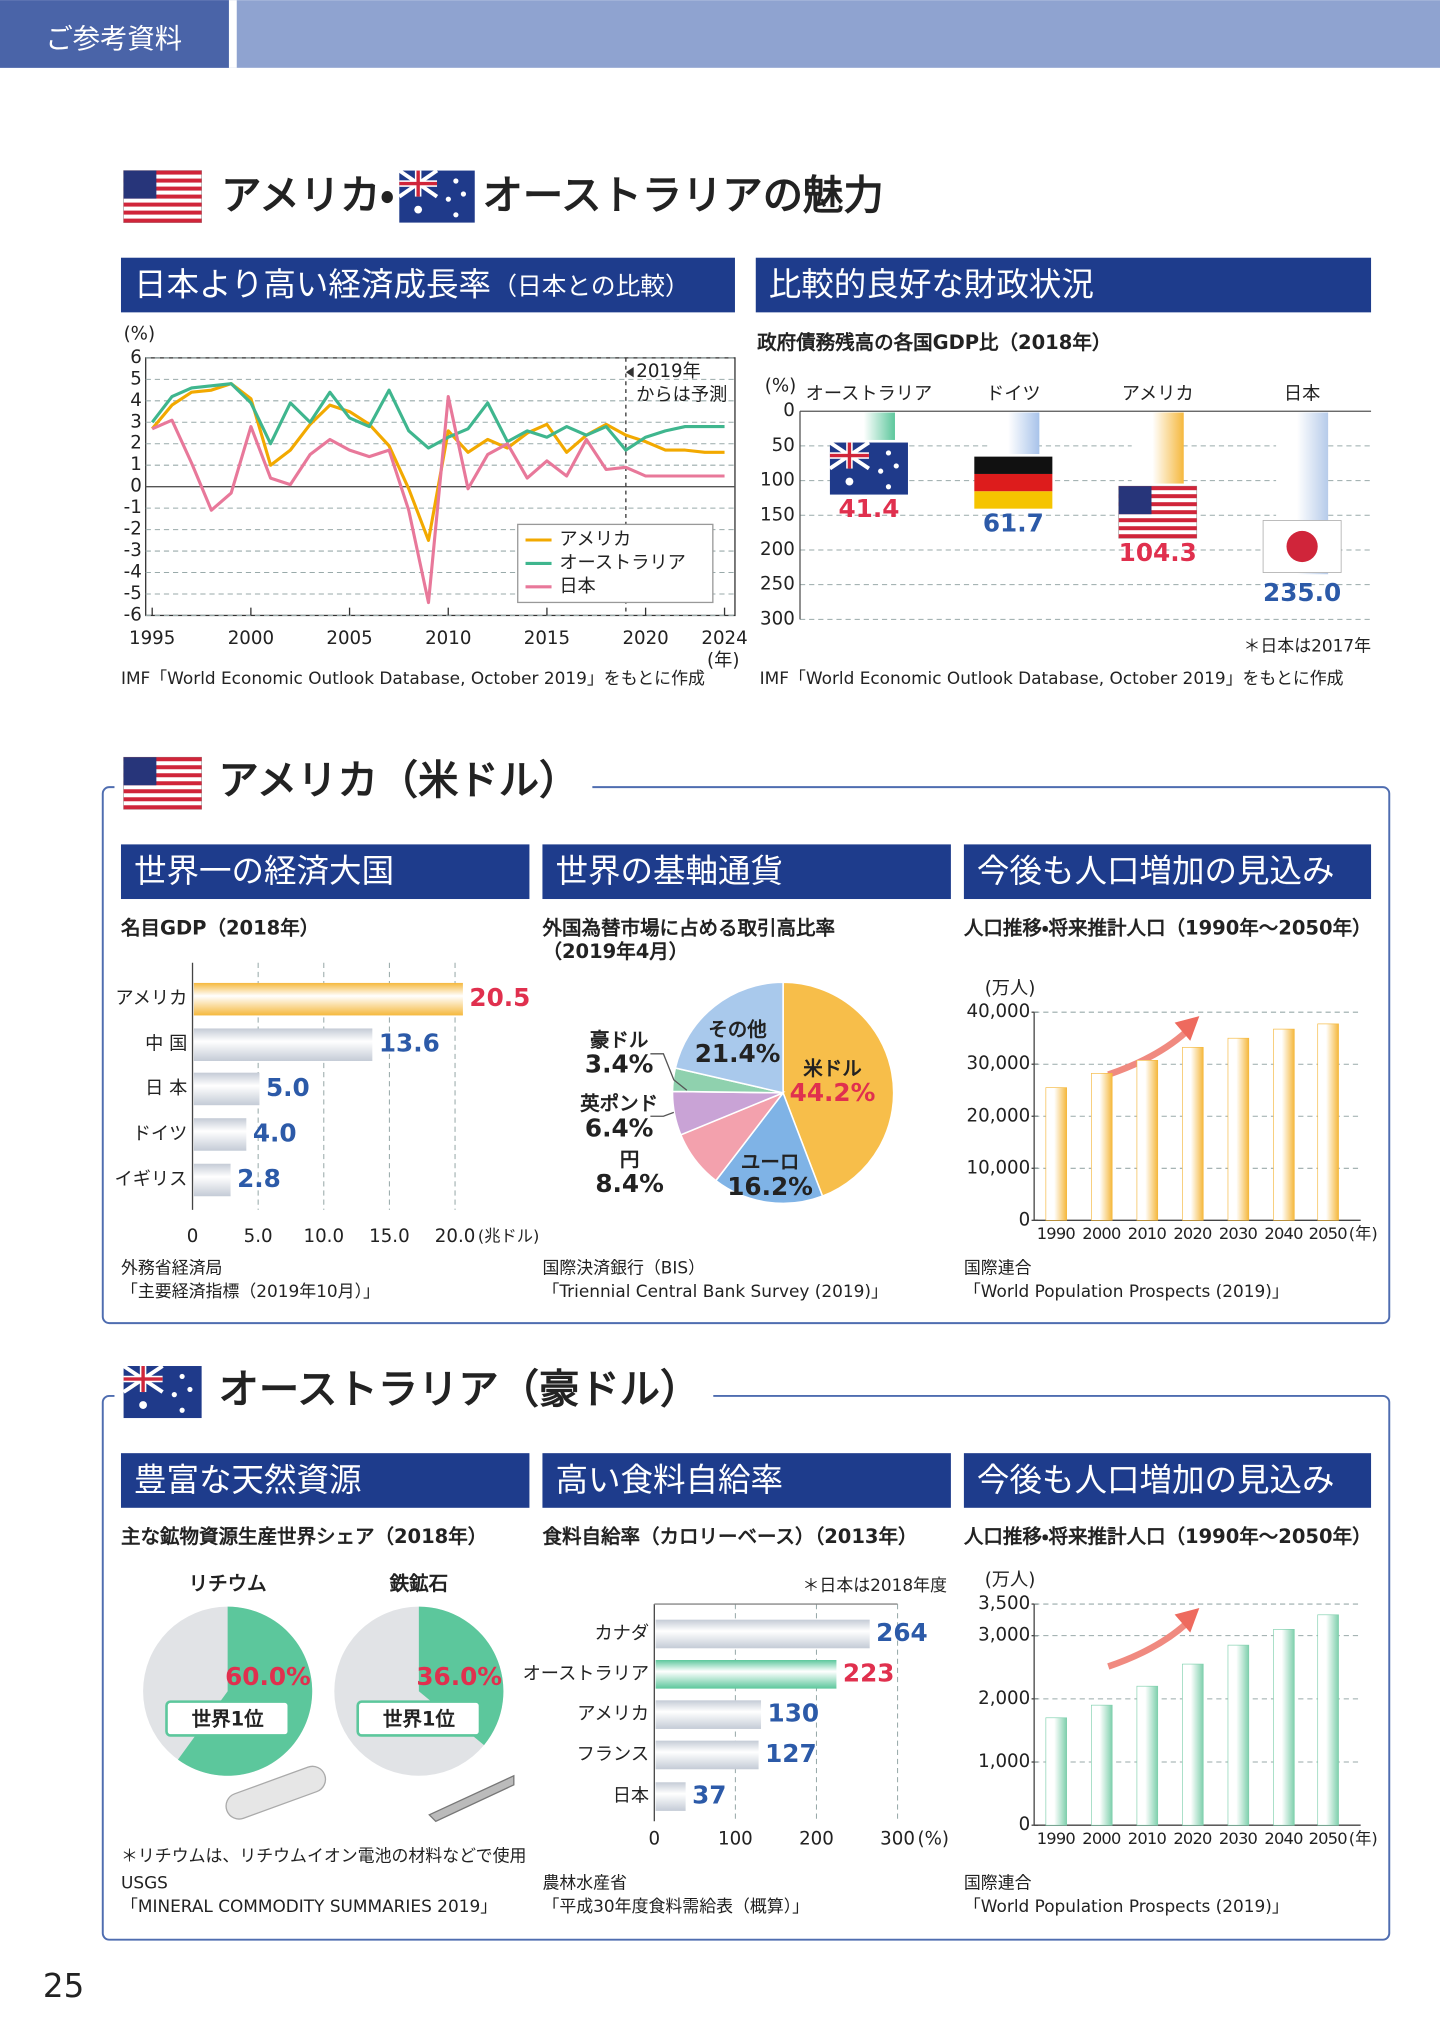  I want to click on chart-subtitle: 名目GDP（2018年）, so click(220, 927).